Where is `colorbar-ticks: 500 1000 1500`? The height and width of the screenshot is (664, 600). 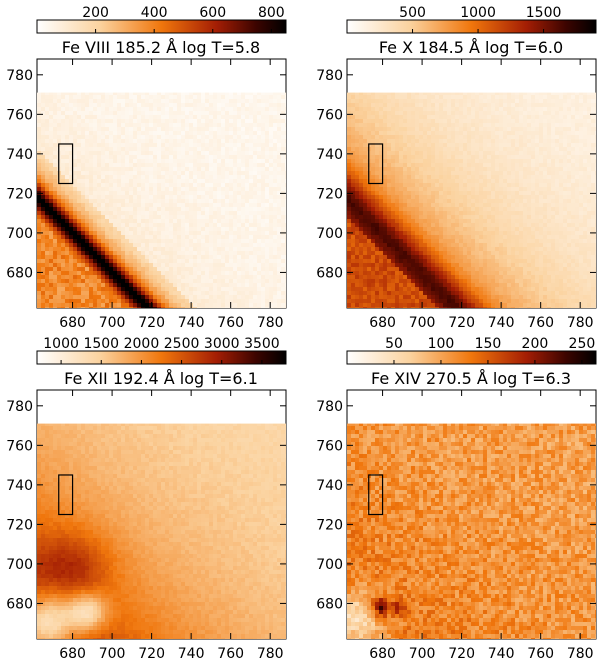
colorbar-ticks: 500 1000 1500 is located at coordinates (480, 19).